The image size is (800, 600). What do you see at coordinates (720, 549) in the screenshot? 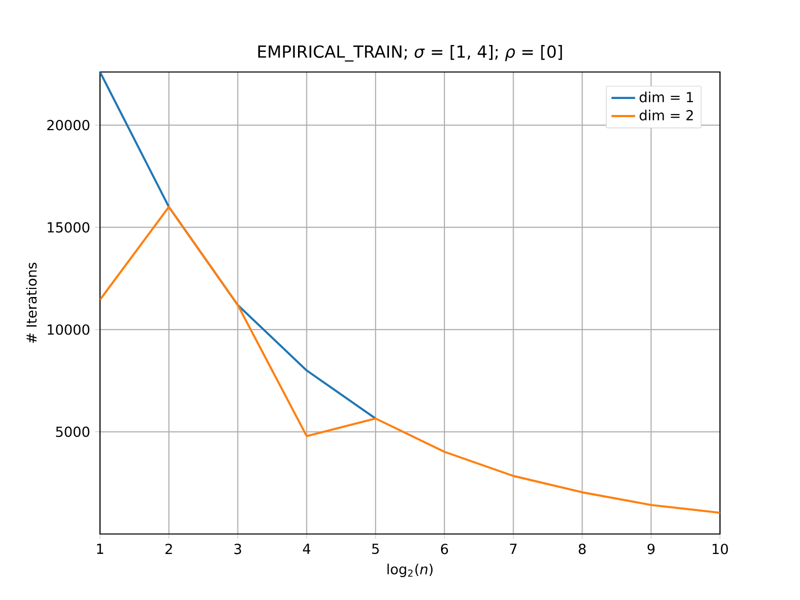
I see `x-tick-label: 10` at bounding box center [720, 549].